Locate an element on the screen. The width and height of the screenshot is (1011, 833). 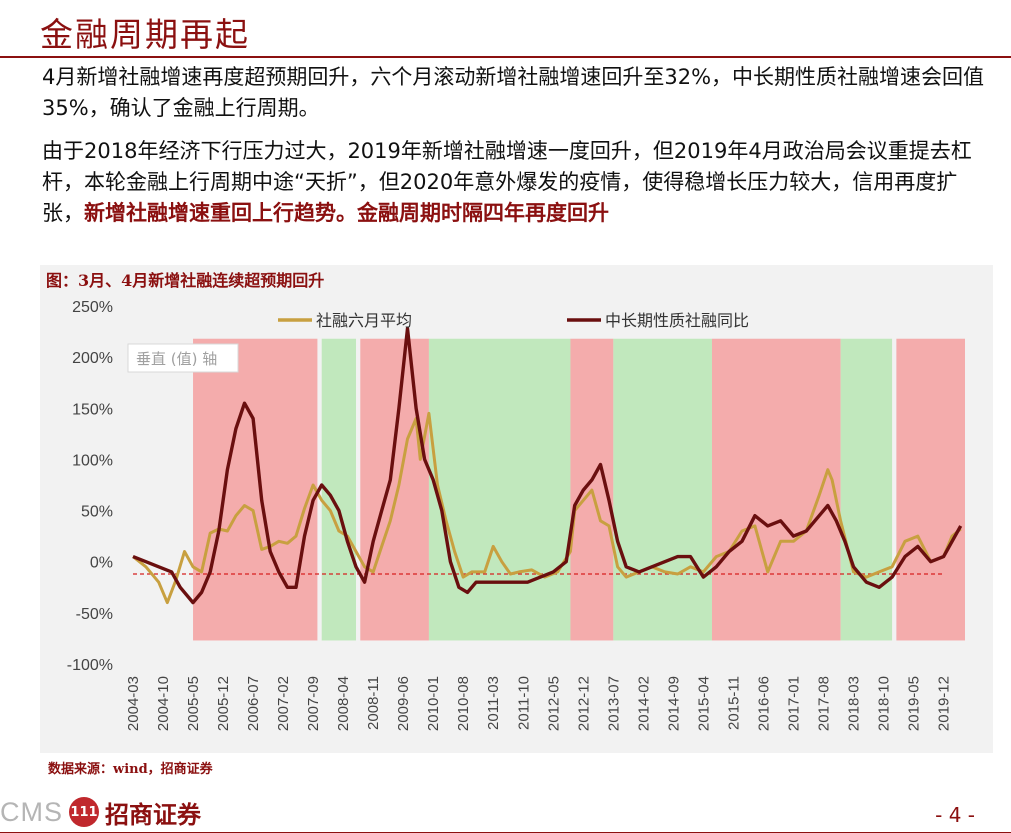
x-tick-label: 2011-10 is located at coordinates (523, 703).